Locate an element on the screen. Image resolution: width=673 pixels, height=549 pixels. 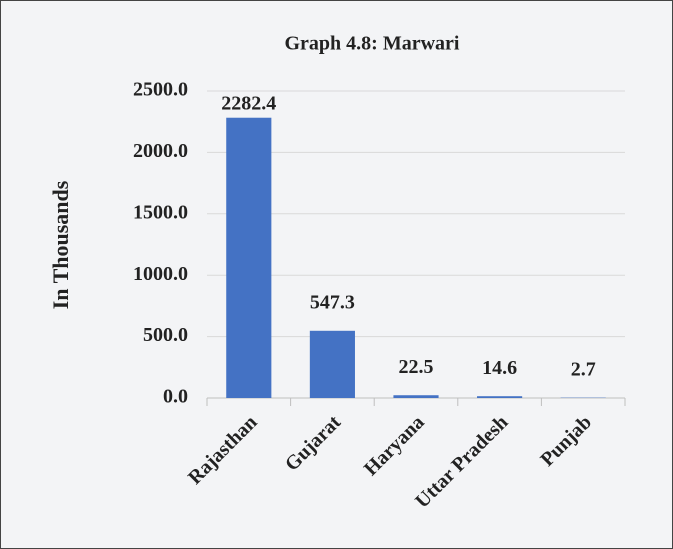
data-label: 22.5 is located at coordinates (416, 367).